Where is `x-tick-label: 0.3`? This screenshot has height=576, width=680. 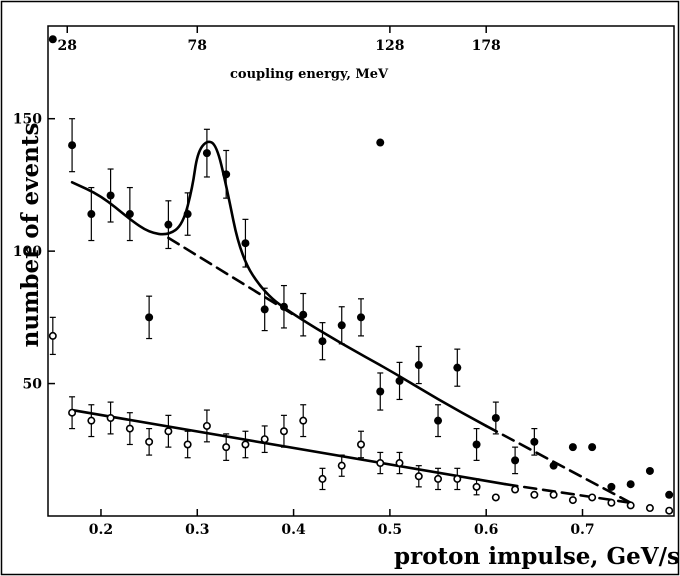 x-tick-label: 0.3 is located at coordinates (197, 530).